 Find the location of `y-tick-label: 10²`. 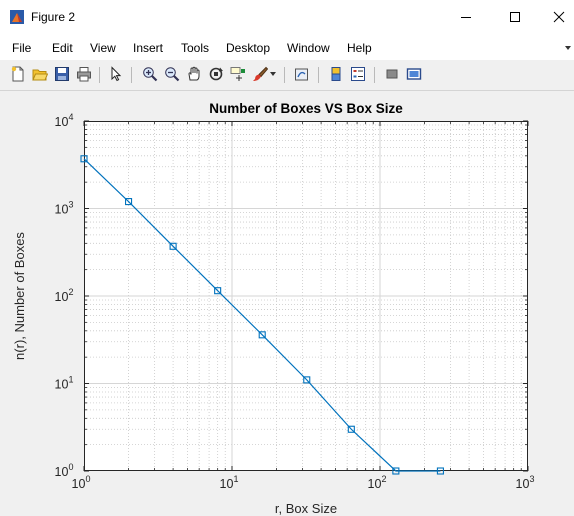

y-tick-label: 10² is located at coordinates (64, 295).